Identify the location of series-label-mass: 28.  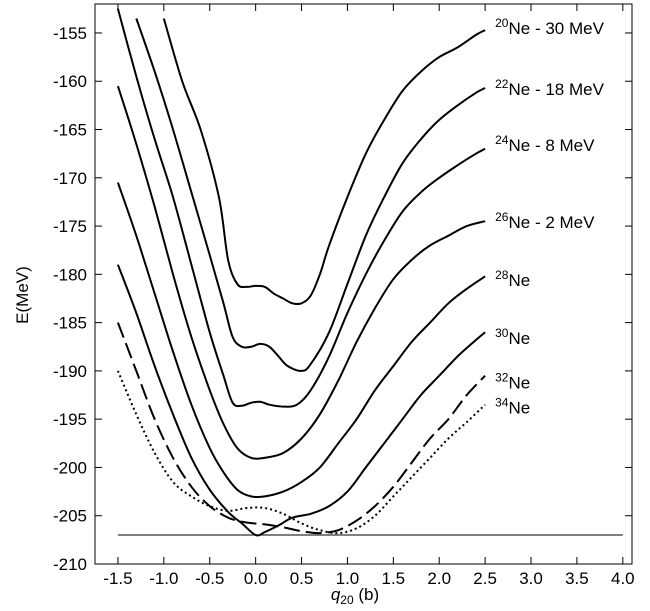
(502, 275).